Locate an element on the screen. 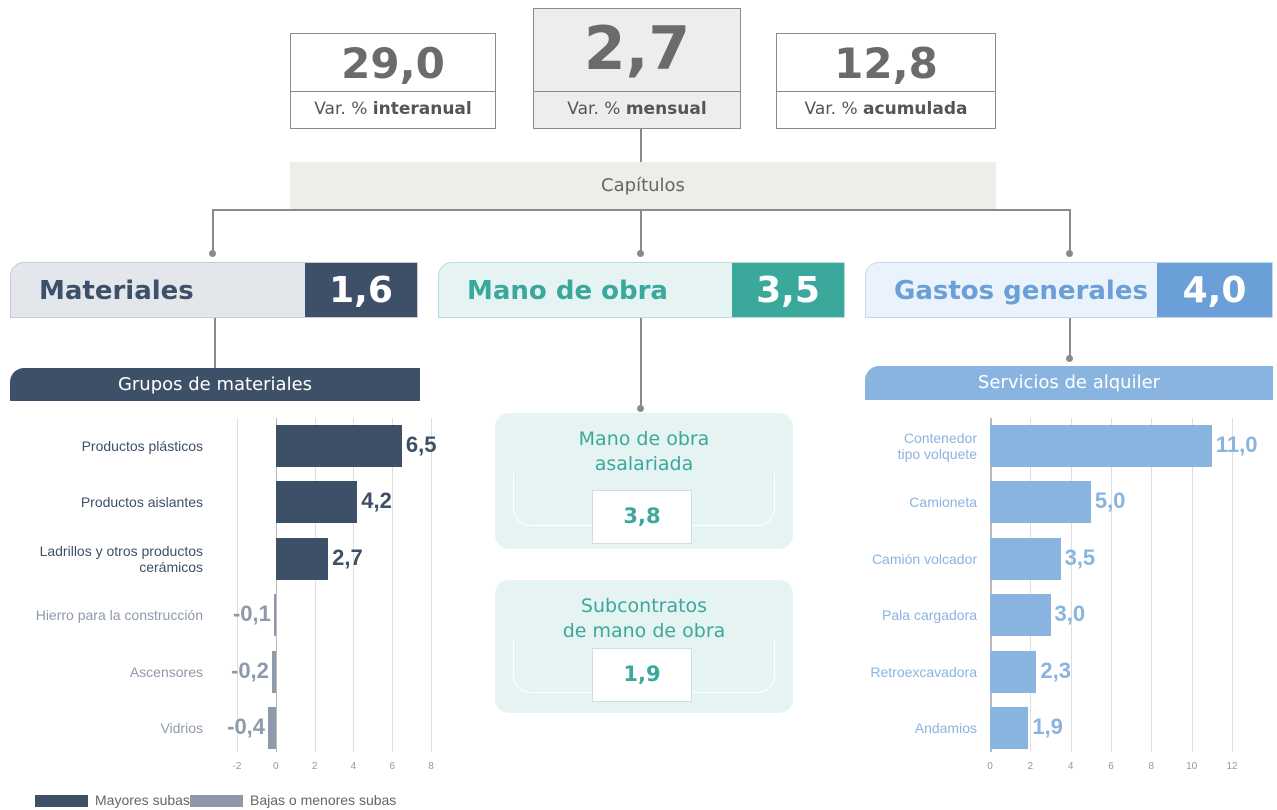 The width and height of the screenshot is (1277, 810). kpi-label: Var. % interanual is located at coordinates (393, 109).